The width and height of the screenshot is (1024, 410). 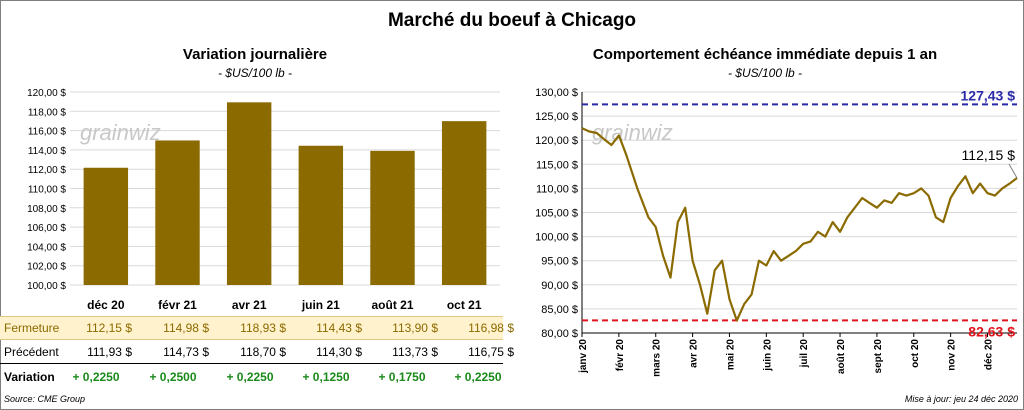 I want to click on page-title: Marché du boeuf à Chicago, so click(x=512, y=20).